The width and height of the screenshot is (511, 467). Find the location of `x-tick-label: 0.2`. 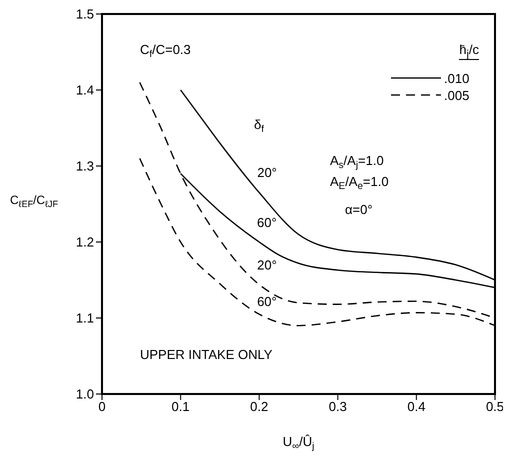

x-tick-label: 0.2 is located at coordinates (259, 406).